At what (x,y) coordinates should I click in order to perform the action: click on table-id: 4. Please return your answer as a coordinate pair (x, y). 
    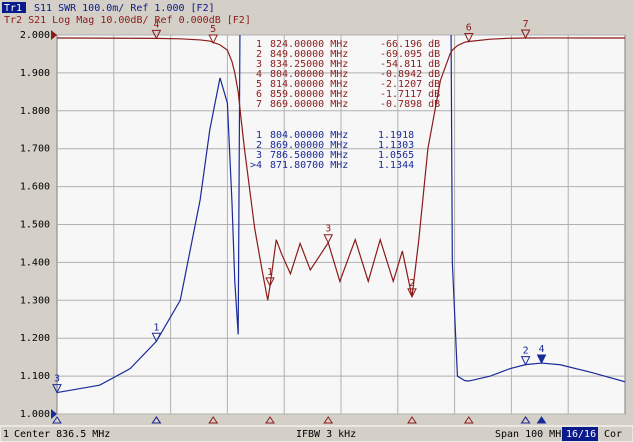
    Looking at the image, I should click on (259, 74).